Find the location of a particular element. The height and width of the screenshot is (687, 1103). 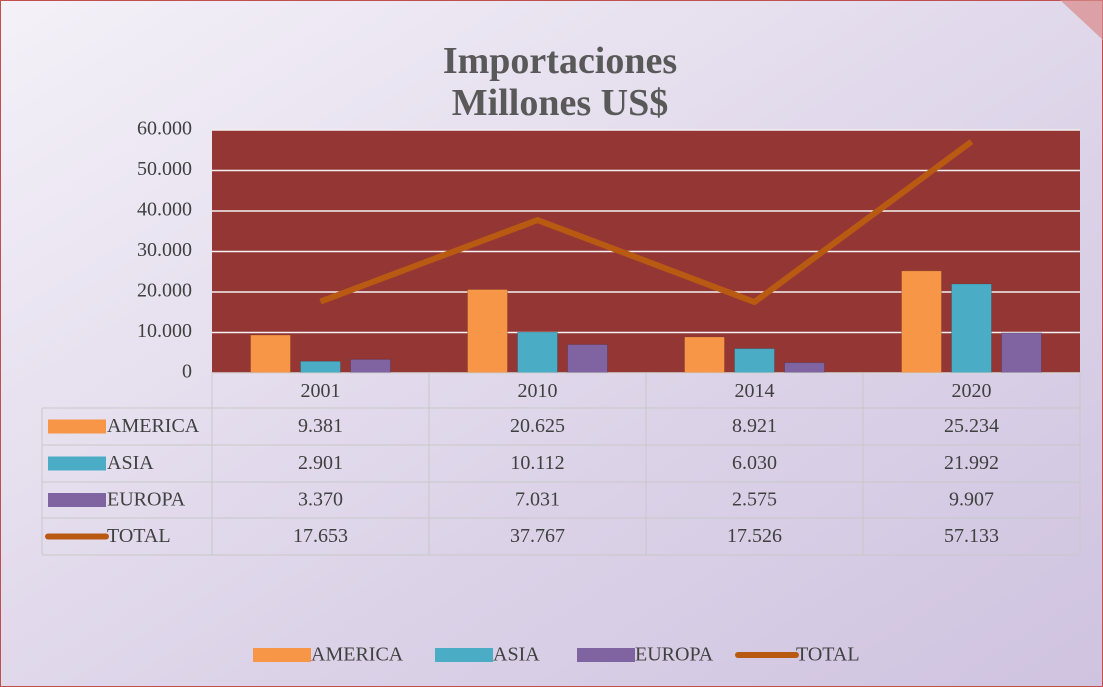

x-tick-label: 2020 is located at coordinates (972, 391).